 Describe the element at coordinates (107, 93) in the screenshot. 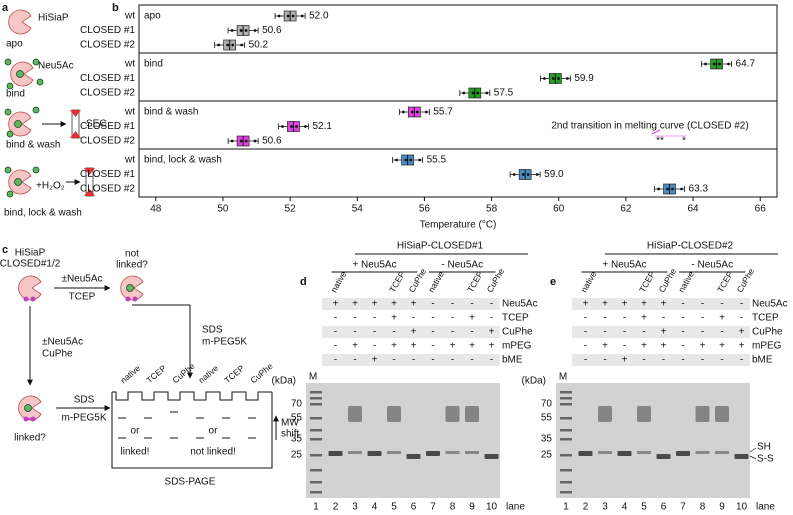

I see `row-label: CLOSED #2` at that location.